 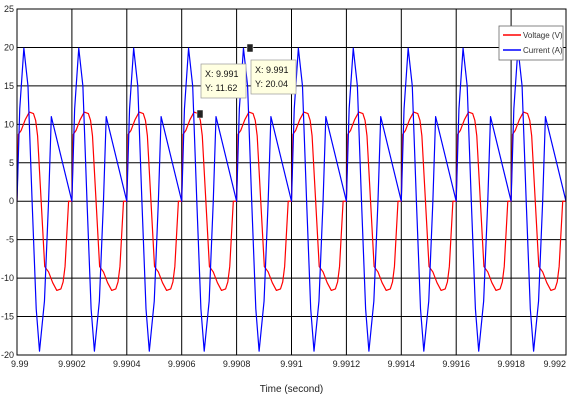 What do you see at coordinates (9, 47) in the screenshot?
I see `y-tick-label: 20` at bounding box center [9, 47].